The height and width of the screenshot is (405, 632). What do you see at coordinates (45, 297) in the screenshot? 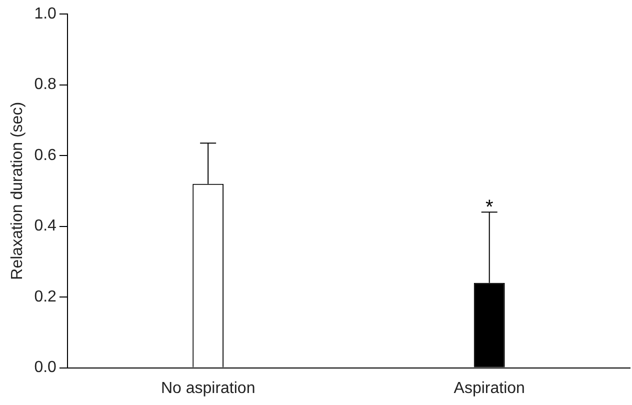
I see `y-tick-label: 0.2` at bounding box center [45, 297].